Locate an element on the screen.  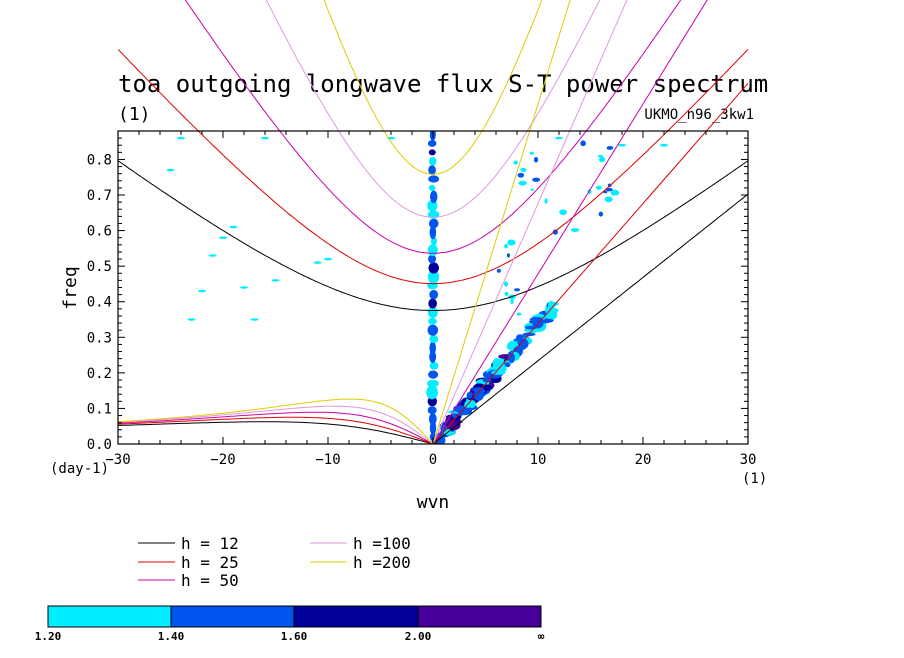
legend-label: h = 50 is located at coordinates (210, 580).